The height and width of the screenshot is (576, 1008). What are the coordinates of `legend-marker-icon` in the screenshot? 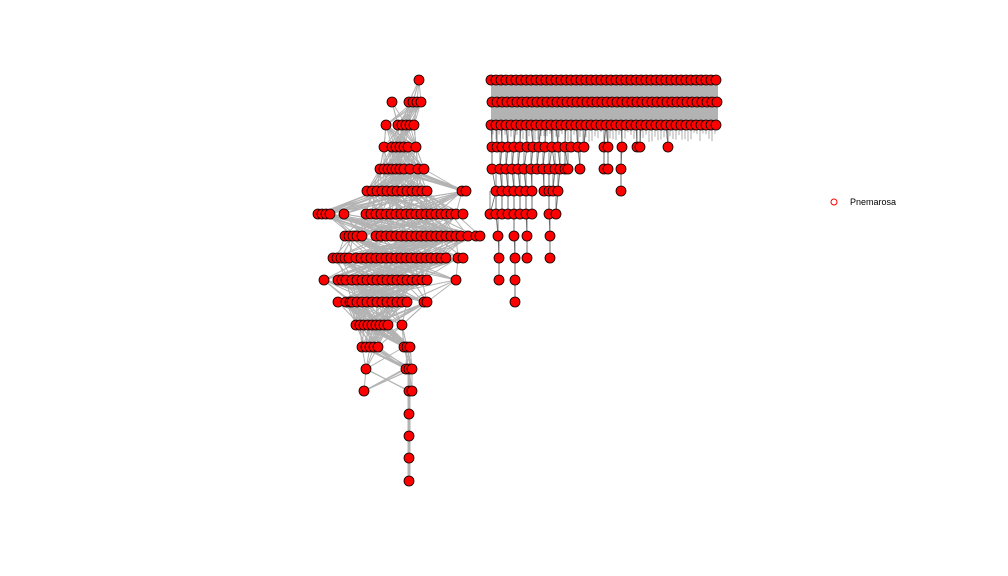 It's located at (834, 202).